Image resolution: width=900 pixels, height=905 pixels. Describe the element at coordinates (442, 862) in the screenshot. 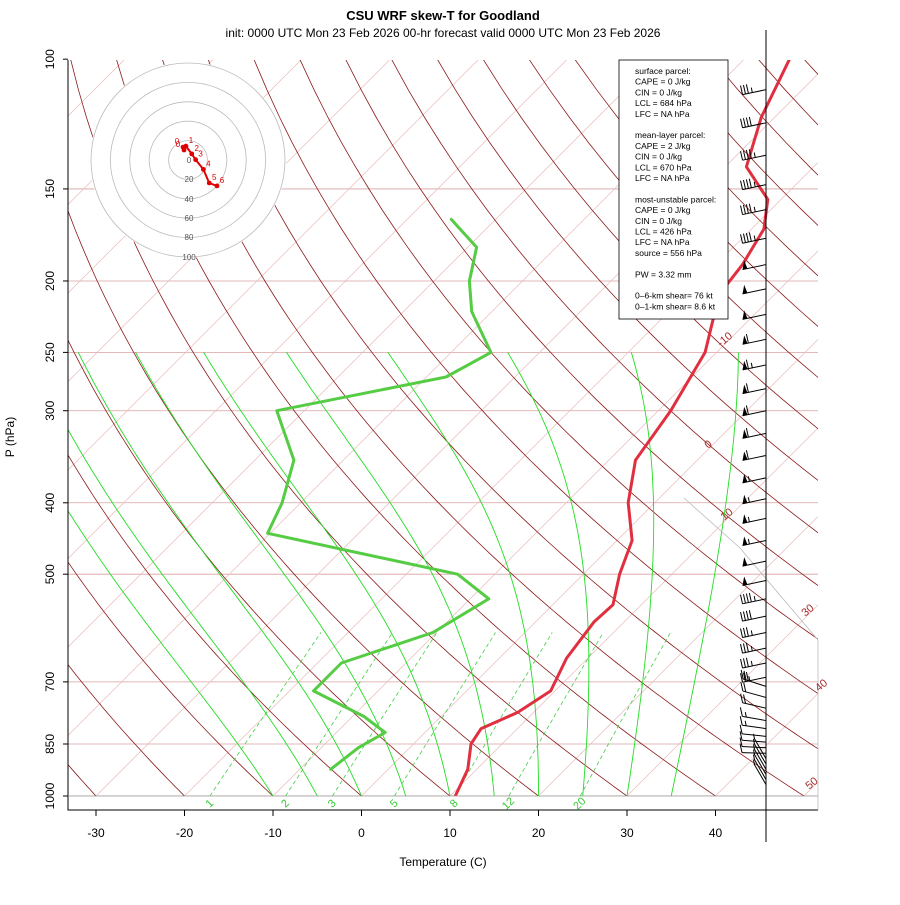

I see `x-axis-label: Temperature (C)` at that location.